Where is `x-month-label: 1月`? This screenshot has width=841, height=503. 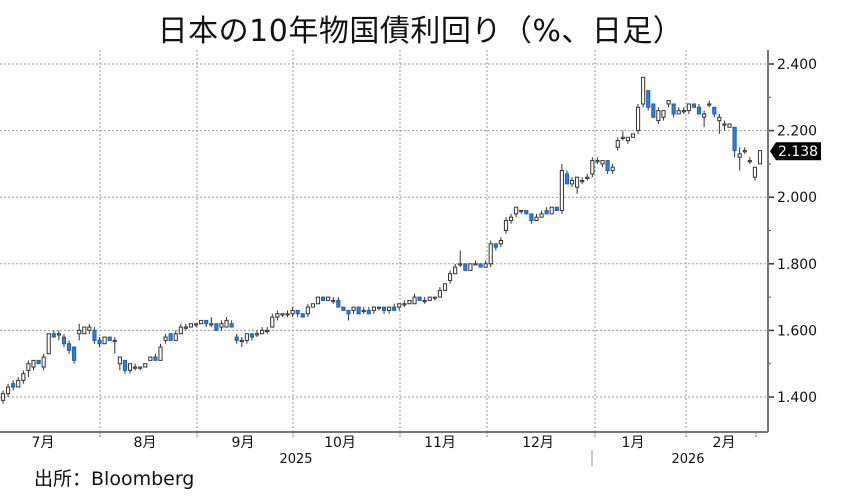 x-month-label: 1月 is located at coordinates (633, 443).